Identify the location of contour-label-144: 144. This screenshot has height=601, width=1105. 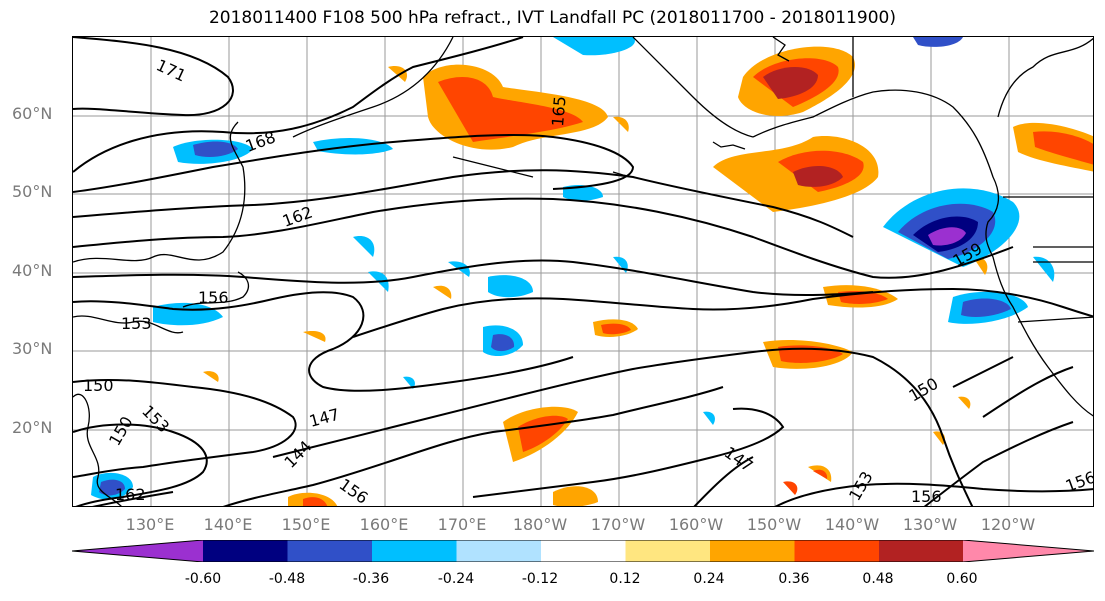
(297, 454).